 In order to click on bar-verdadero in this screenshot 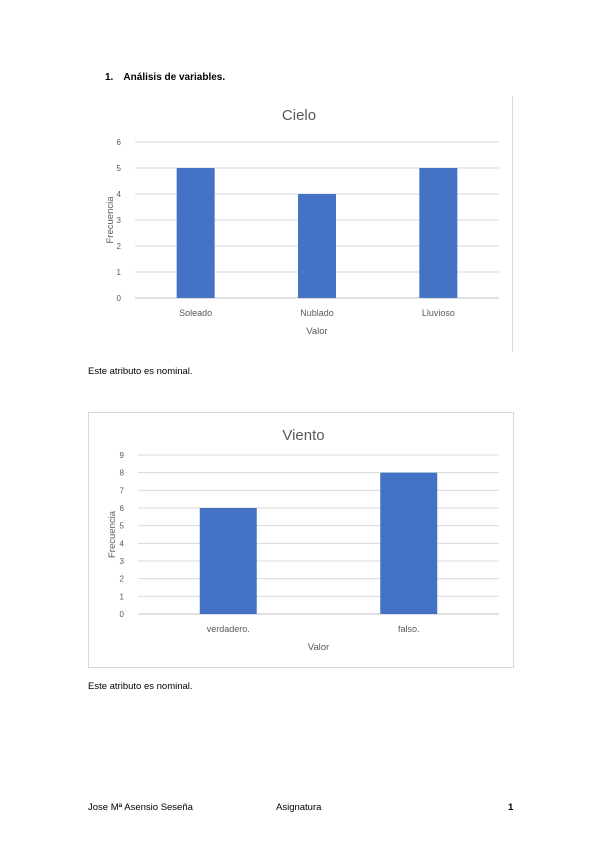, I will do `click(228, 561)`.